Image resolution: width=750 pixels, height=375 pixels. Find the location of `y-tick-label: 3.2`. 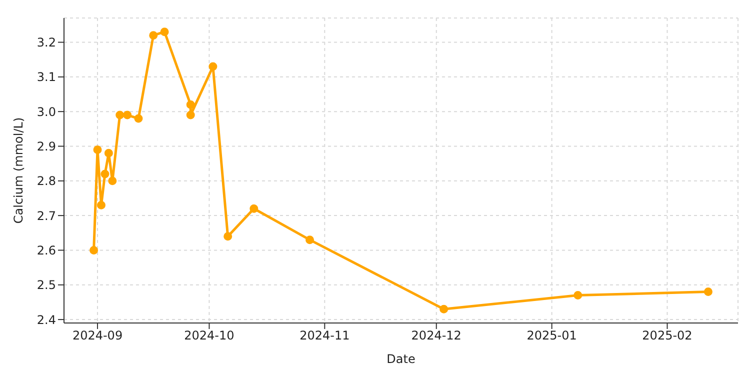

y-tick-label: 3.2 is located at coordinates (46, 43).